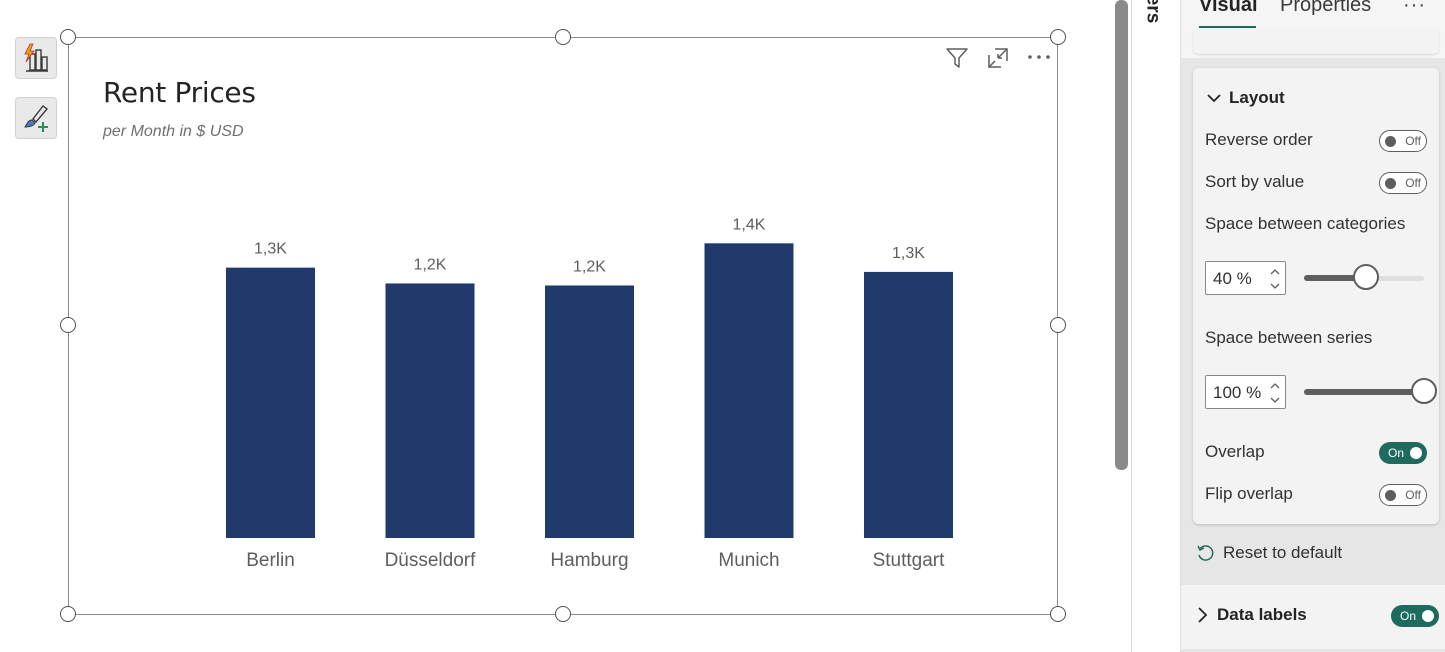 Image resolution: width=1445 pixels, height=652 pixels. What do you see at coordinates (68, 614) in the screenshot?
I see `resize-handle-bottom-left` at bounding box center [68, 614].